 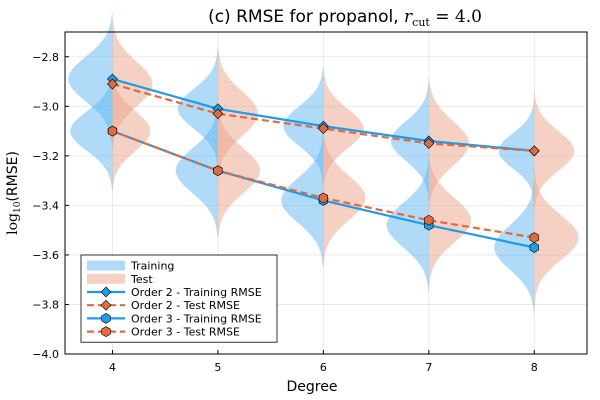 I want to click on legend-label-0: Training, so click(x=152, y=266).